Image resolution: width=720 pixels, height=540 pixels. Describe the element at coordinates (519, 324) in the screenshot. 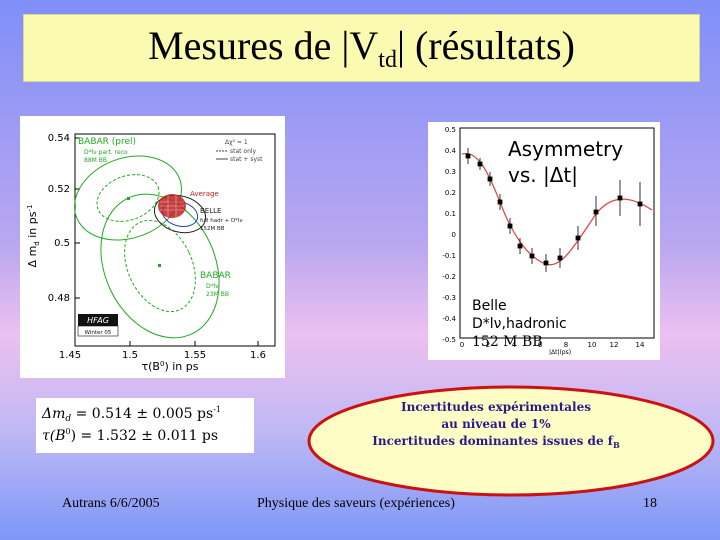

I see `belle-legend-line2: D*lν,hadronic` at that location.